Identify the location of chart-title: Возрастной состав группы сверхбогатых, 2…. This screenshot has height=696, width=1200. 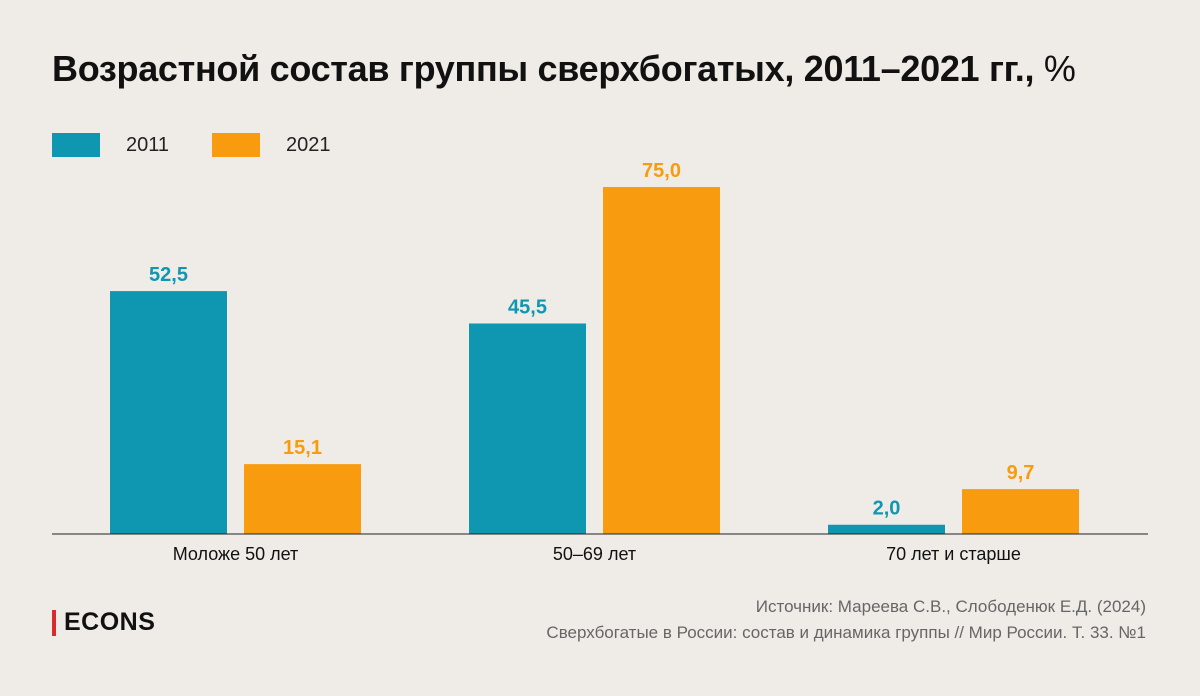
(564, 69).